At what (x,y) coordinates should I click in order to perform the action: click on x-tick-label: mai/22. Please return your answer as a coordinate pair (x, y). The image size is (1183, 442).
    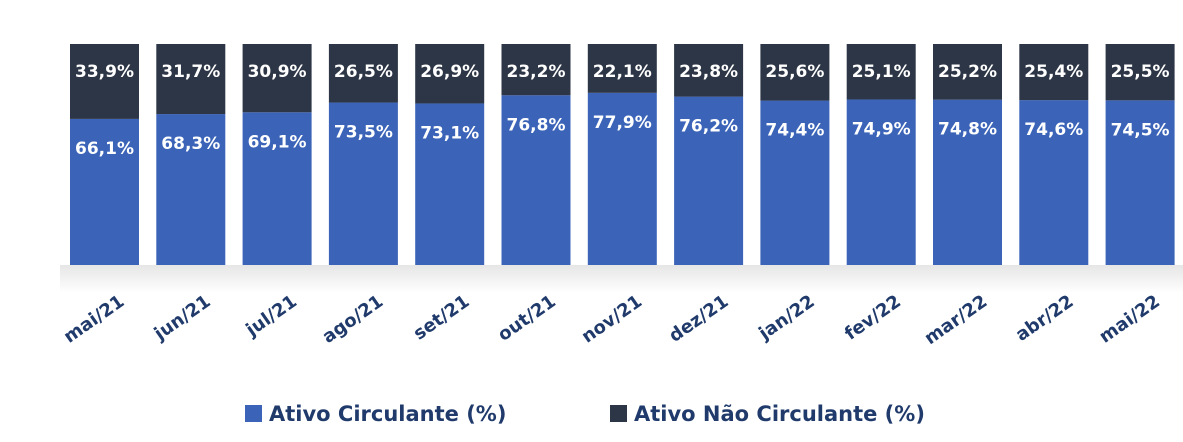
    Looking at the image, I should click on (1130, 319).